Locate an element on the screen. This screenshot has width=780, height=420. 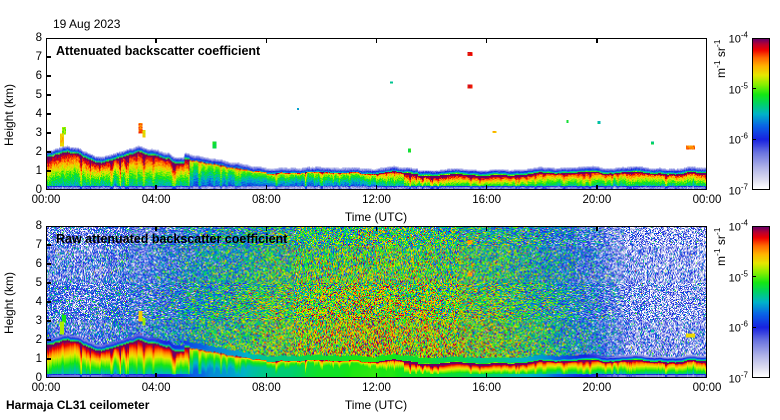
colorbar-attenuated is located at coordinates (761, 114).